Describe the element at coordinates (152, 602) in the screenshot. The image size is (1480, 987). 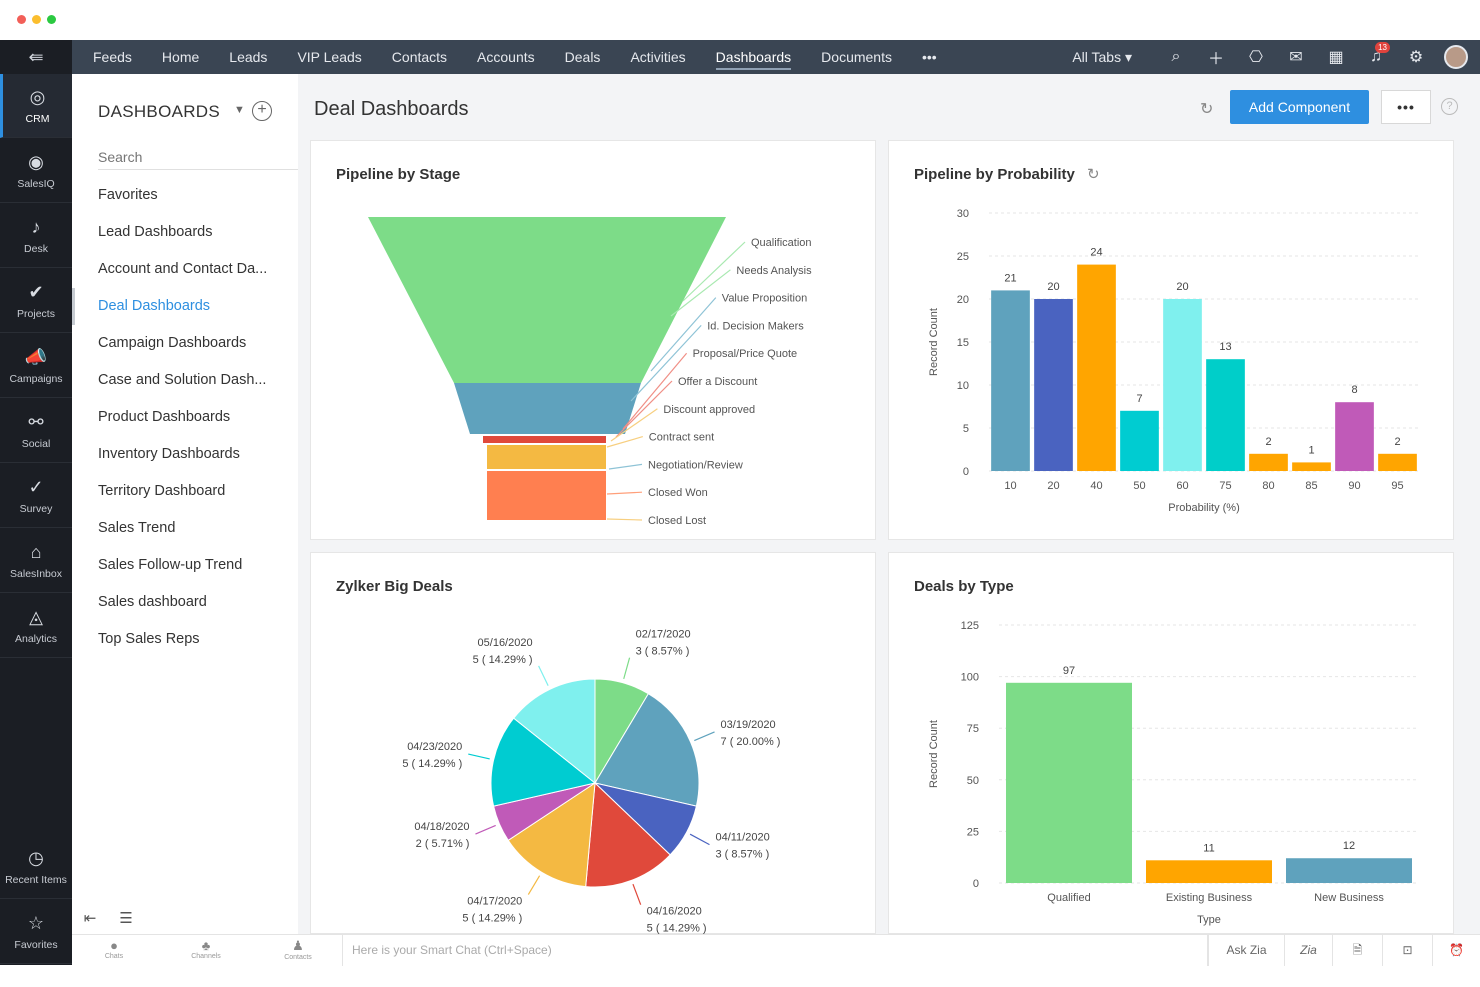
I see `sidebar-item: Sales dashboard` at that location.